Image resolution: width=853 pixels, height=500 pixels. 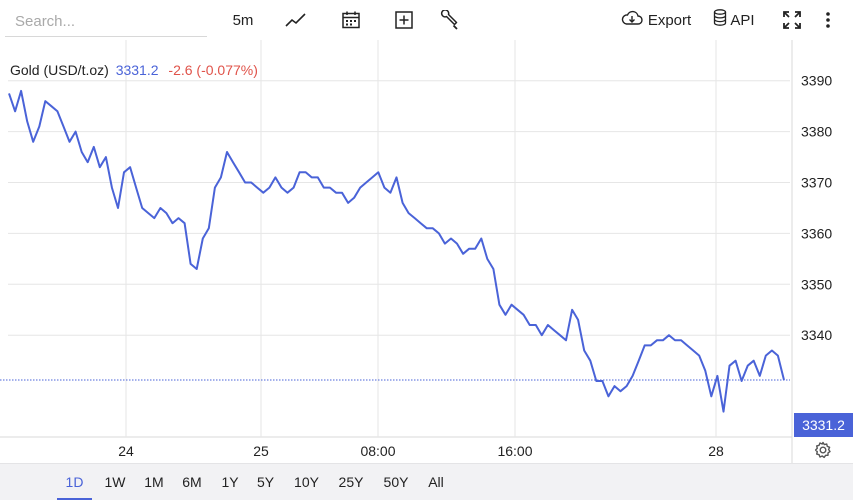 I want to click on range-button-1y: 1Y, so click(x=230, y=482).